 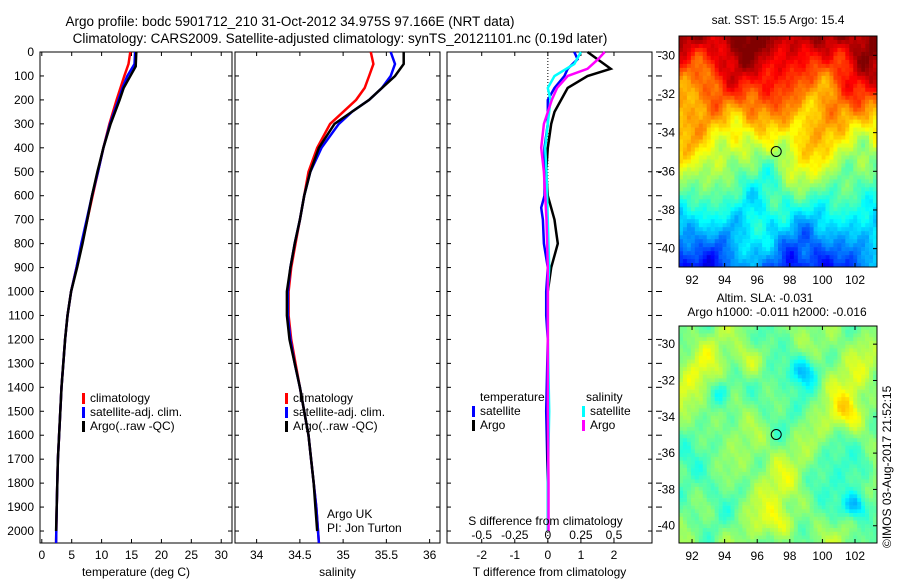 What do you see at coordinates (855, 280) in the screenshot?
I see `x-tick-label: 102` at bounding box center [855, 280].